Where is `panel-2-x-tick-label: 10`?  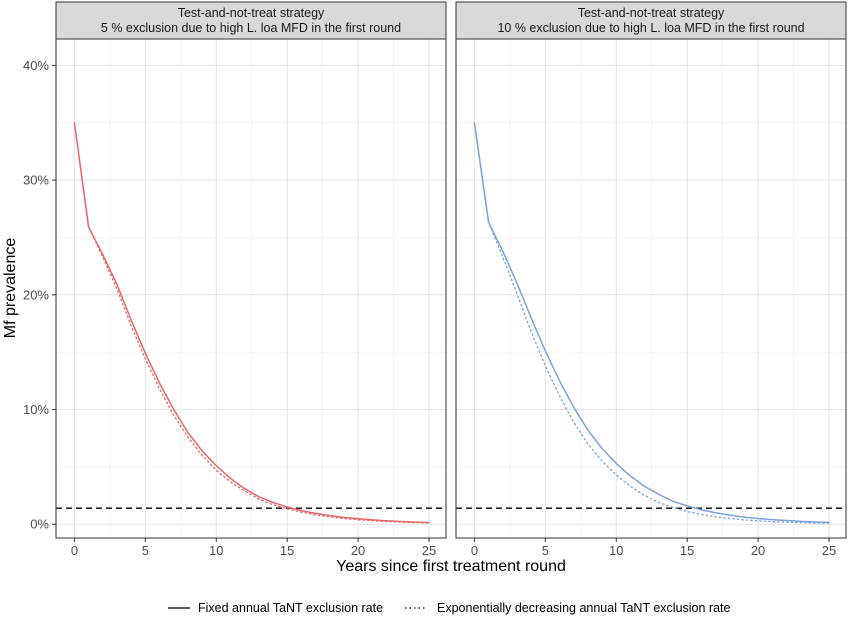 panel-2-x-tick-label: 10 is located at coordinates (616, 550).